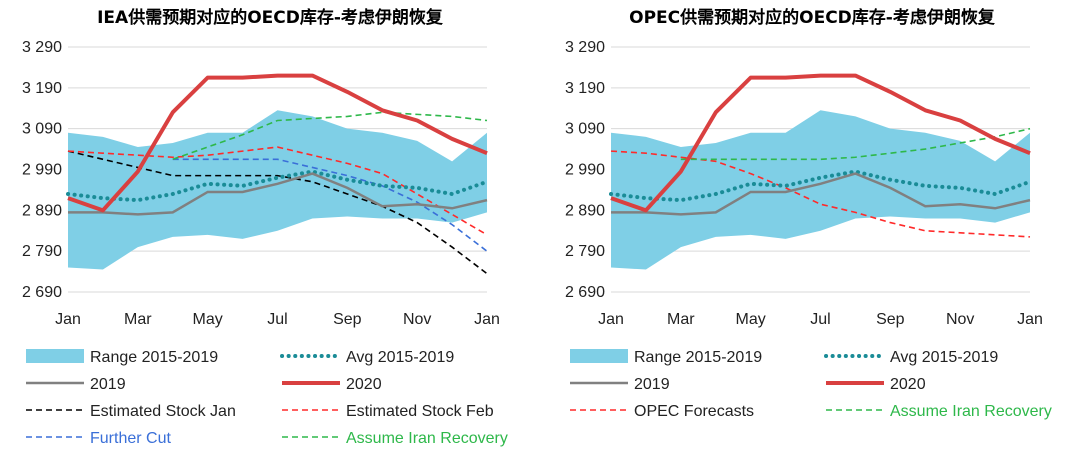  I want to click on series-line-estimated-stock-feb, so click(277, 191).